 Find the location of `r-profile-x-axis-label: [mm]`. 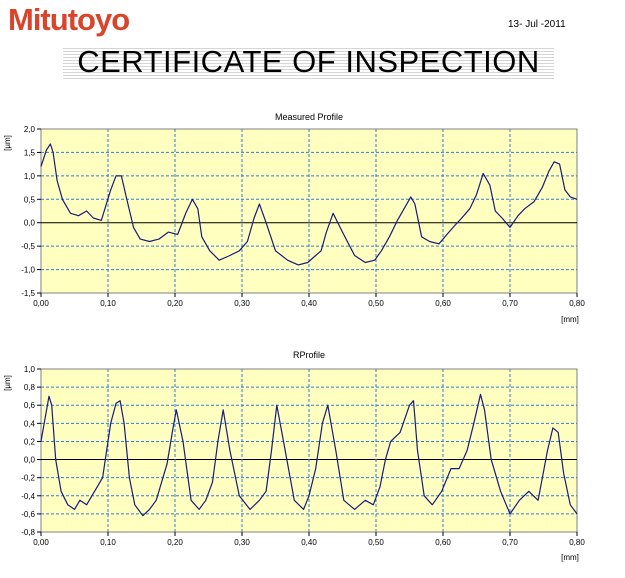

r-profile-x-axis-label: [mm] is located at coordinates (570, 557).